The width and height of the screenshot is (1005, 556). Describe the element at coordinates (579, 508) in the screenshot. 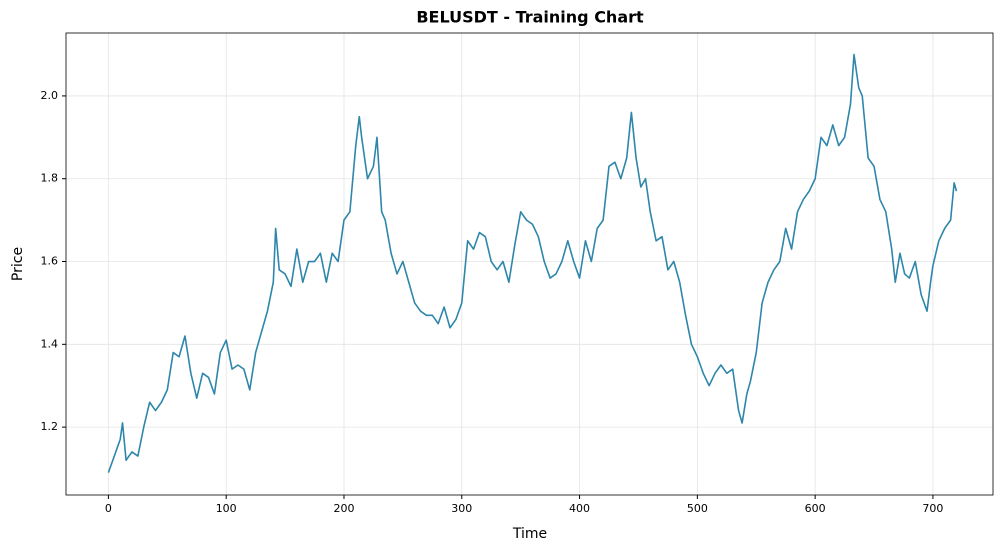

I see `x-tick-label: 400` at that location.